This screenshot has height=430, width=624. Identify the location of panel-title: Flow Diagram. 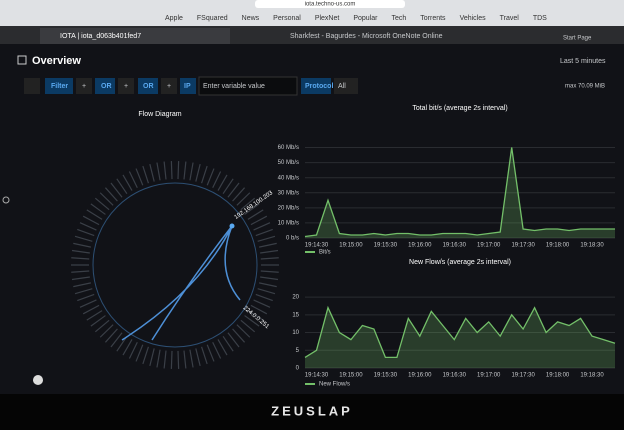
(159, 114).